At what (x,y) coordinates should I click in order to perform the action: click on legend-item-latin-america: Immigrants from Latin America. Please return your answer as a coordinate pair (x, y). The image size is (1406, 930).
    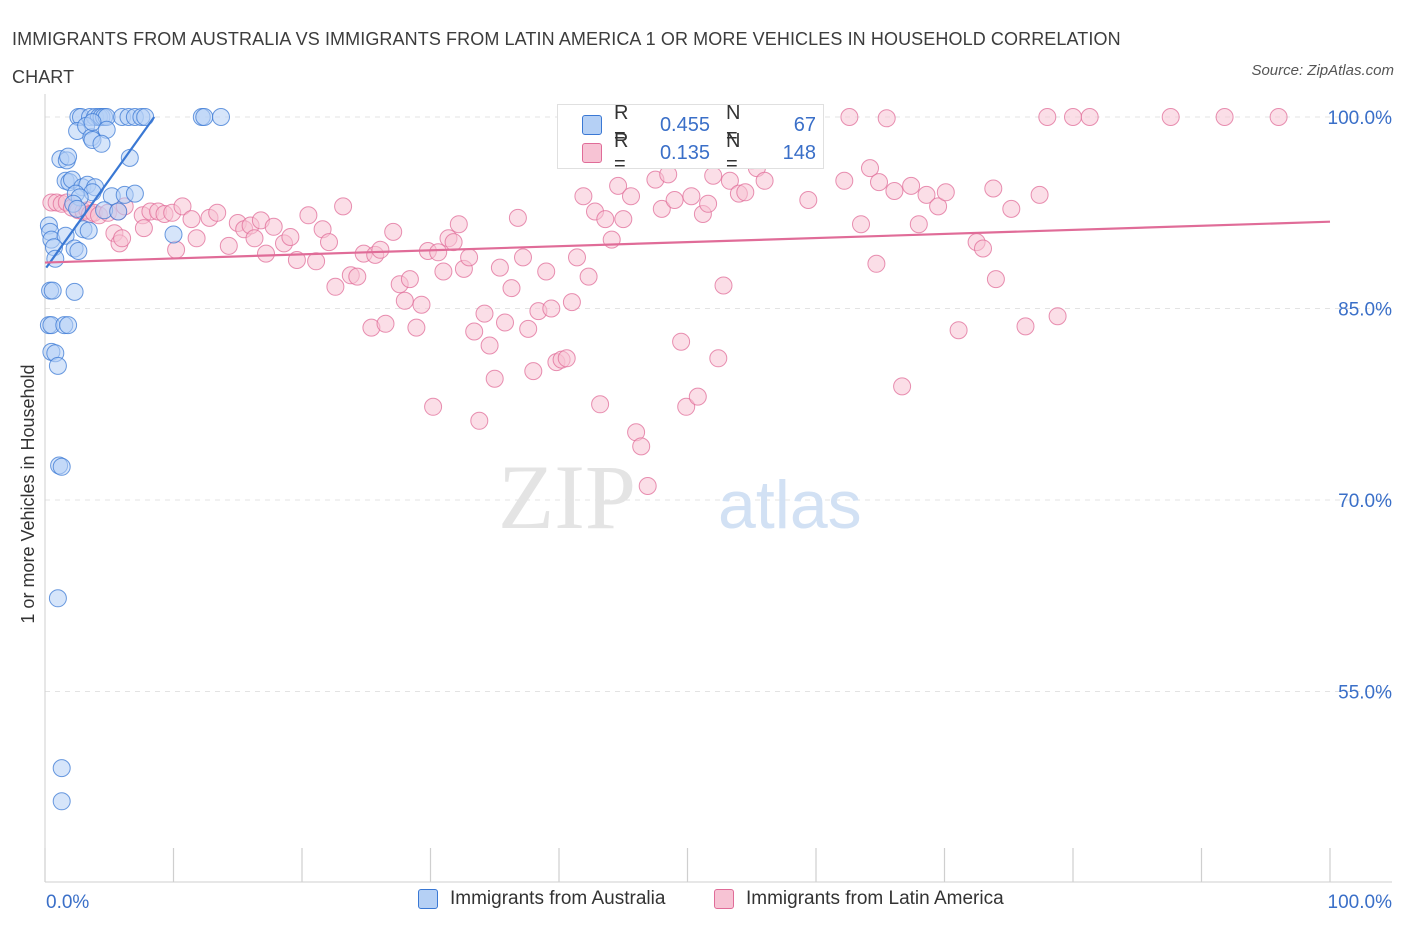
    Looking at the image, I should click on (859, 899).